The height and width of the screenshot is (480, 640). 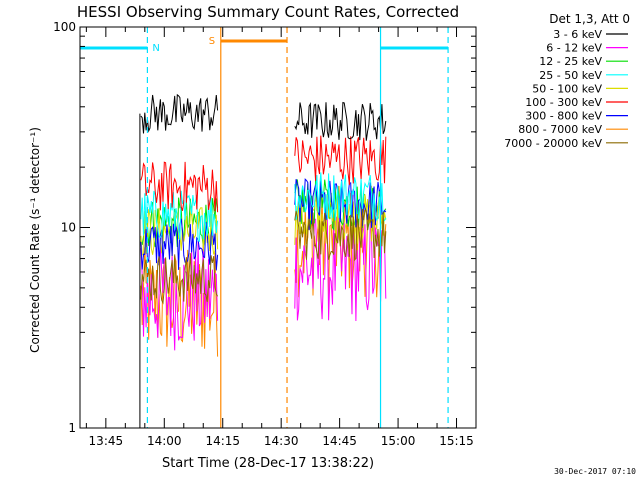 What do you see at coordinates (339, 441) in the screenshot?
I see `x-tick-label-4: 14:45` at bounding box center [339, 441].